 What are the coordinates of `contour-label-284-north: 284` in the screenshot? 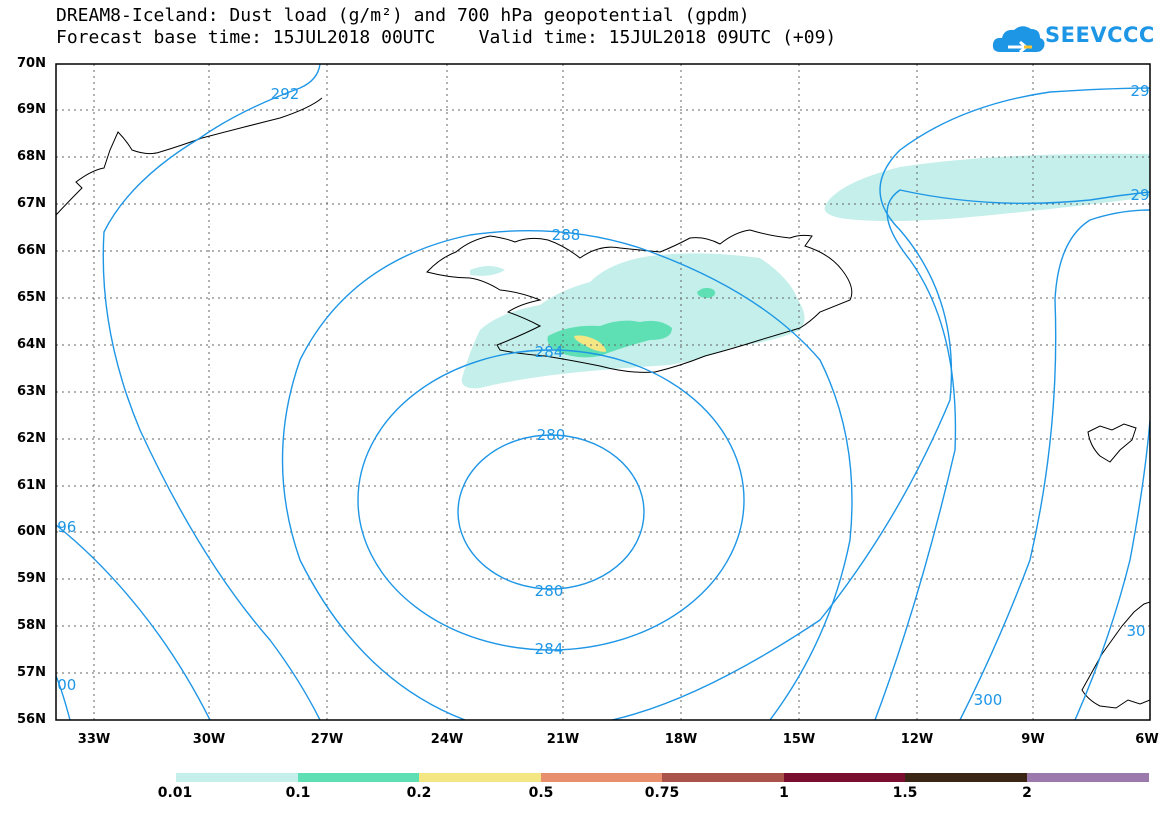 It's located at (549, 352).